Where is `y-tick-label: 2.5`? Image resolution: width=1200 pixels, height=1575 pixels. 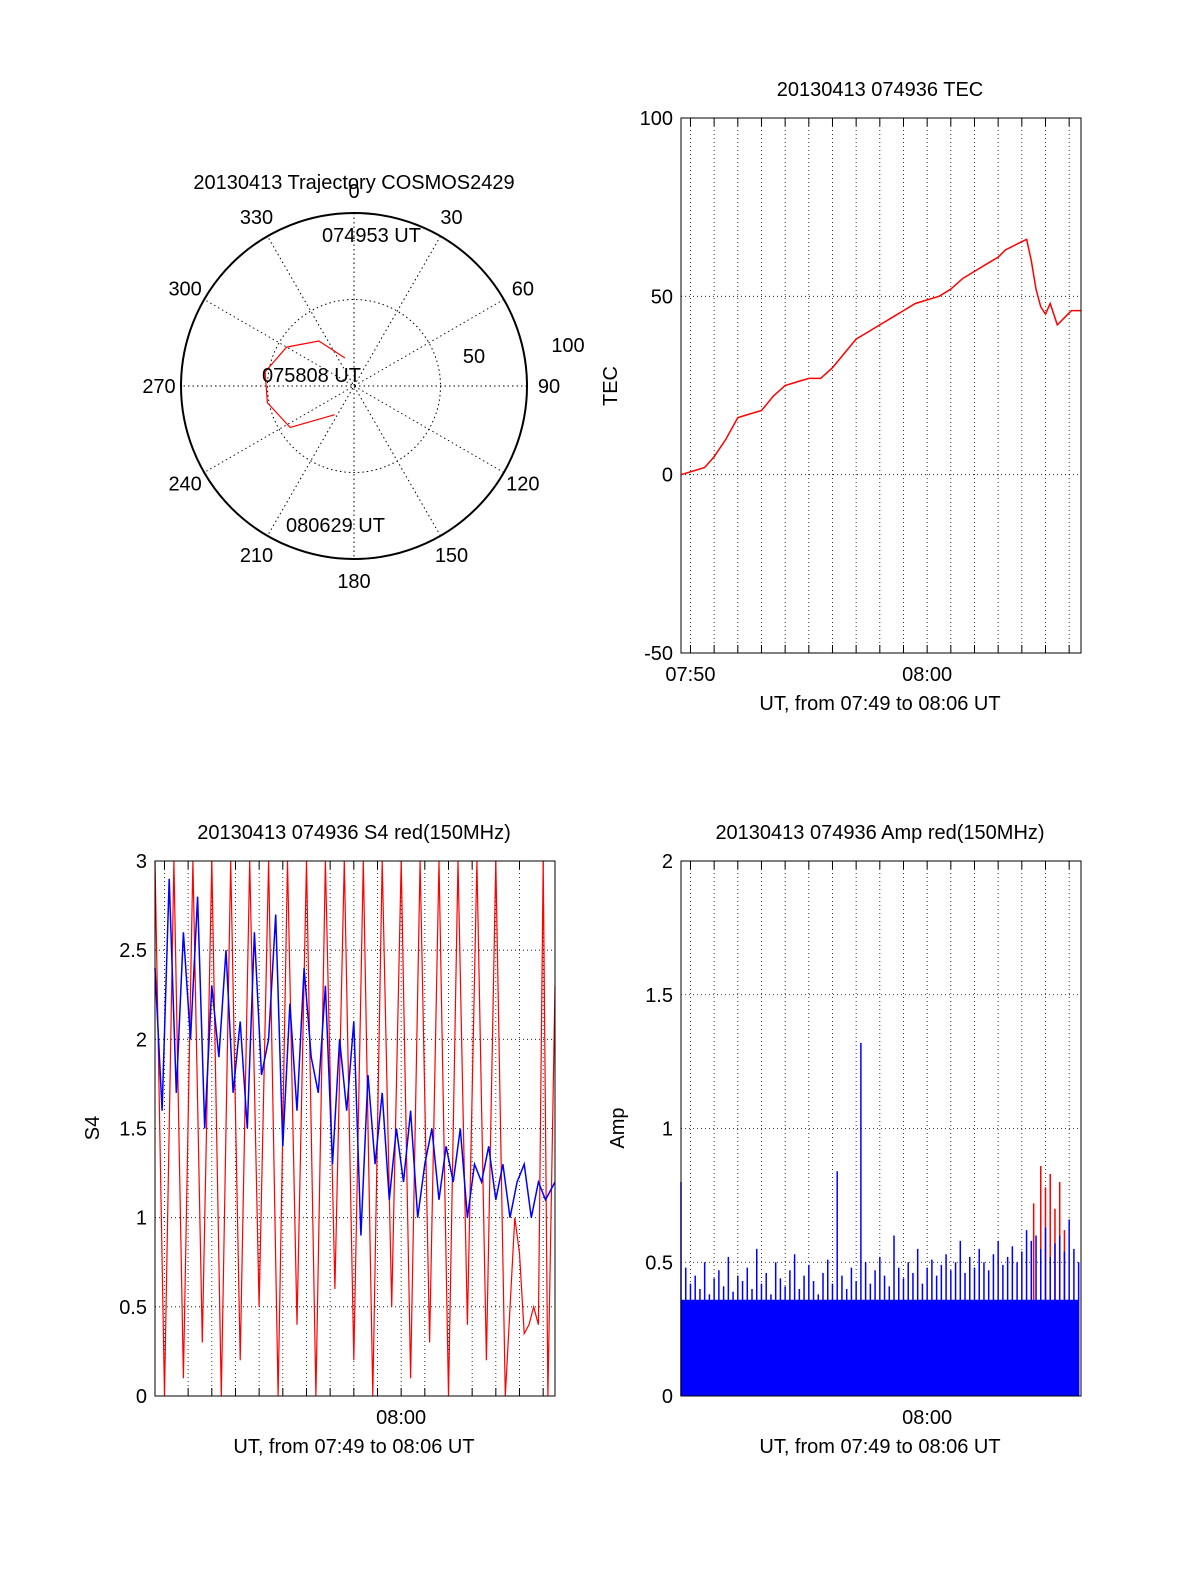 y-tick-label: 2.5 is located at coordinates (133, 951).